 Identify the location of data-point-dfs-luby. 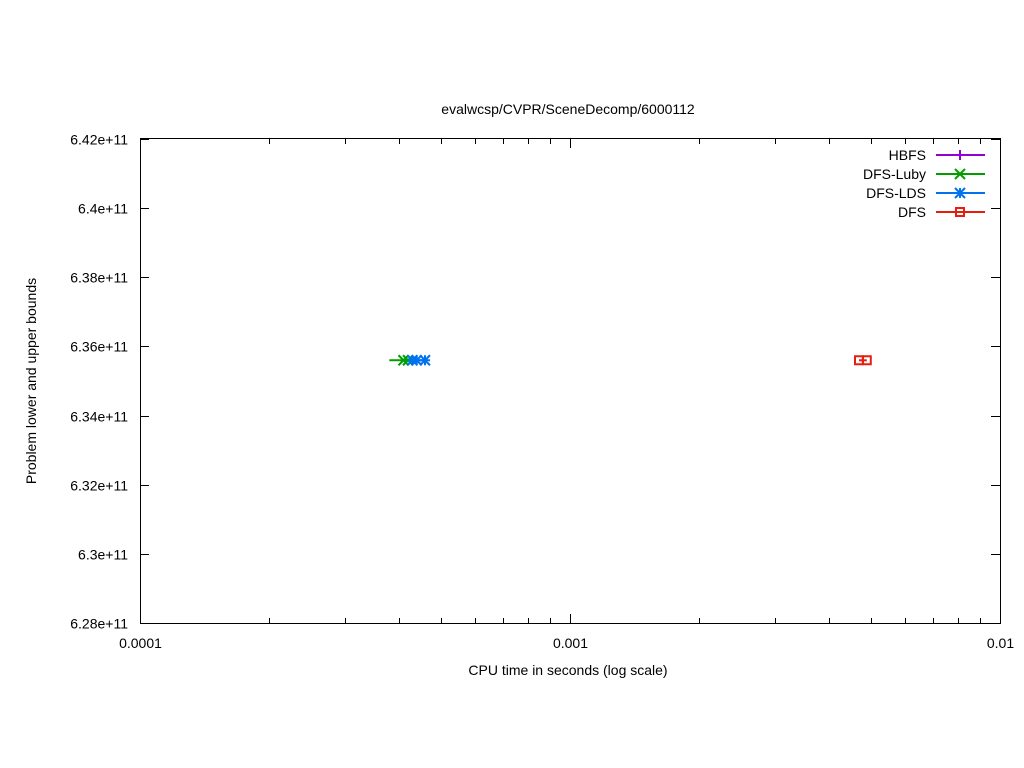
(403, 360).